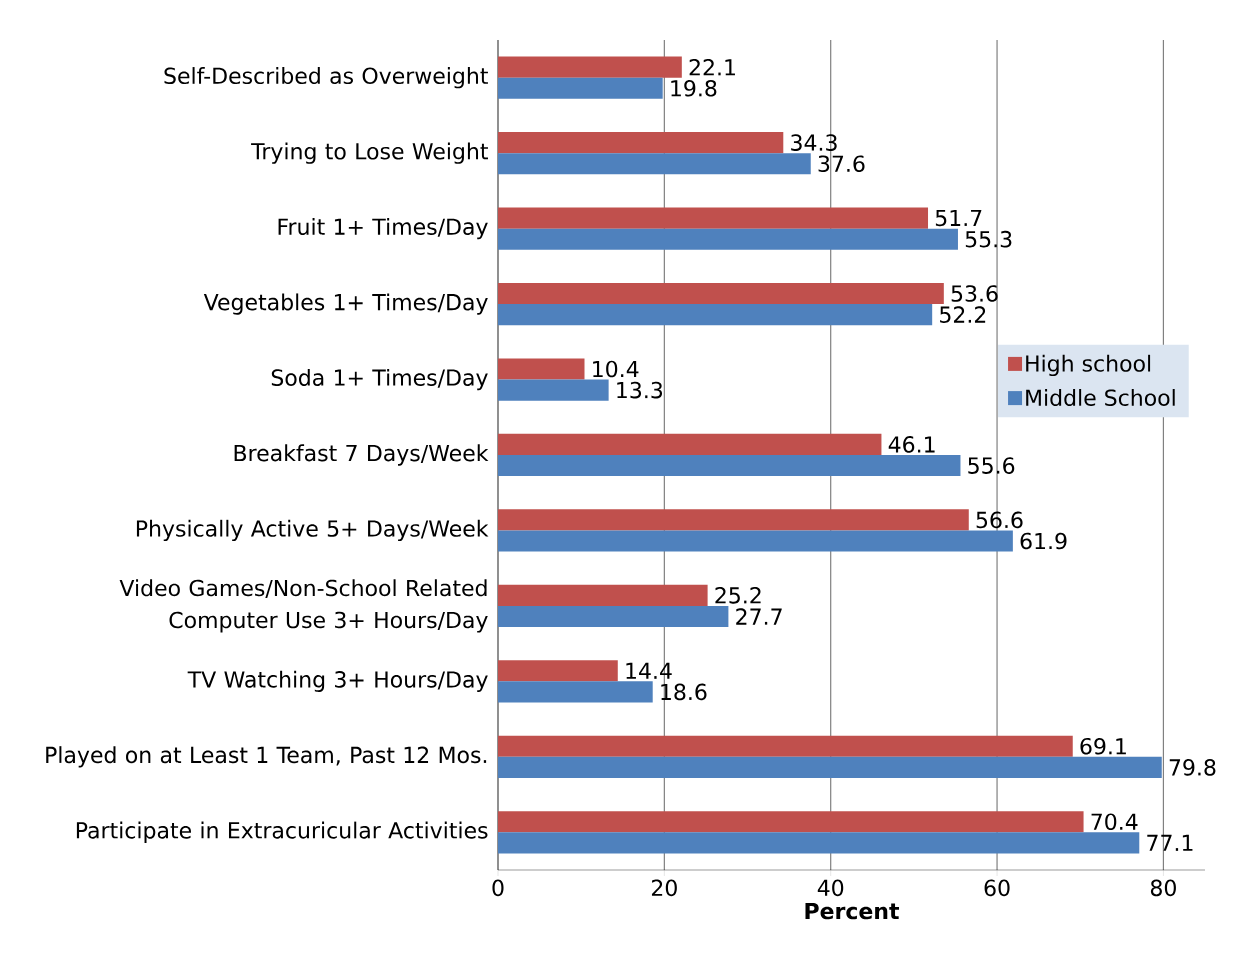  I want to click on x-tick-label: 0, so click(498, 888).